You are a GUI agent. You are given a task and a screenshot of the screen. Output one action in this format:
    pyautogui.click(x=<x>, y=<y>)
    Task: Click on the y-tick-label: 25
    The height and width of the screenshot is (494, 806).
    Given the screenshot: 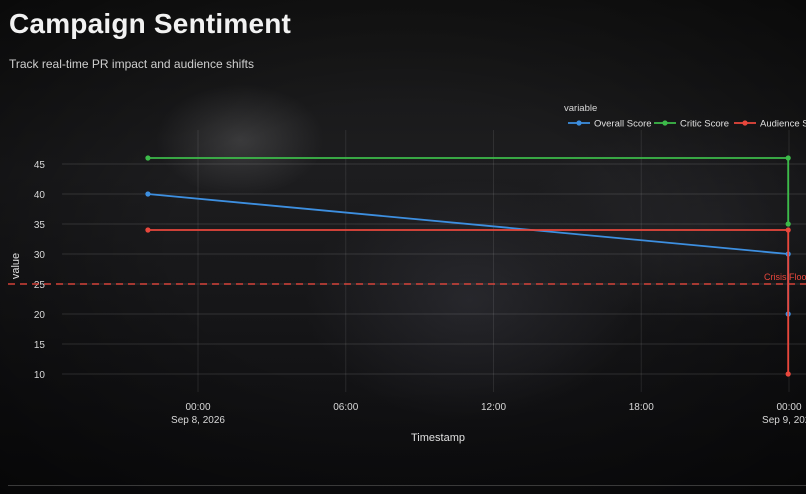 What is the action you would take?
    pyautogui.click(x=40, y=285)
    